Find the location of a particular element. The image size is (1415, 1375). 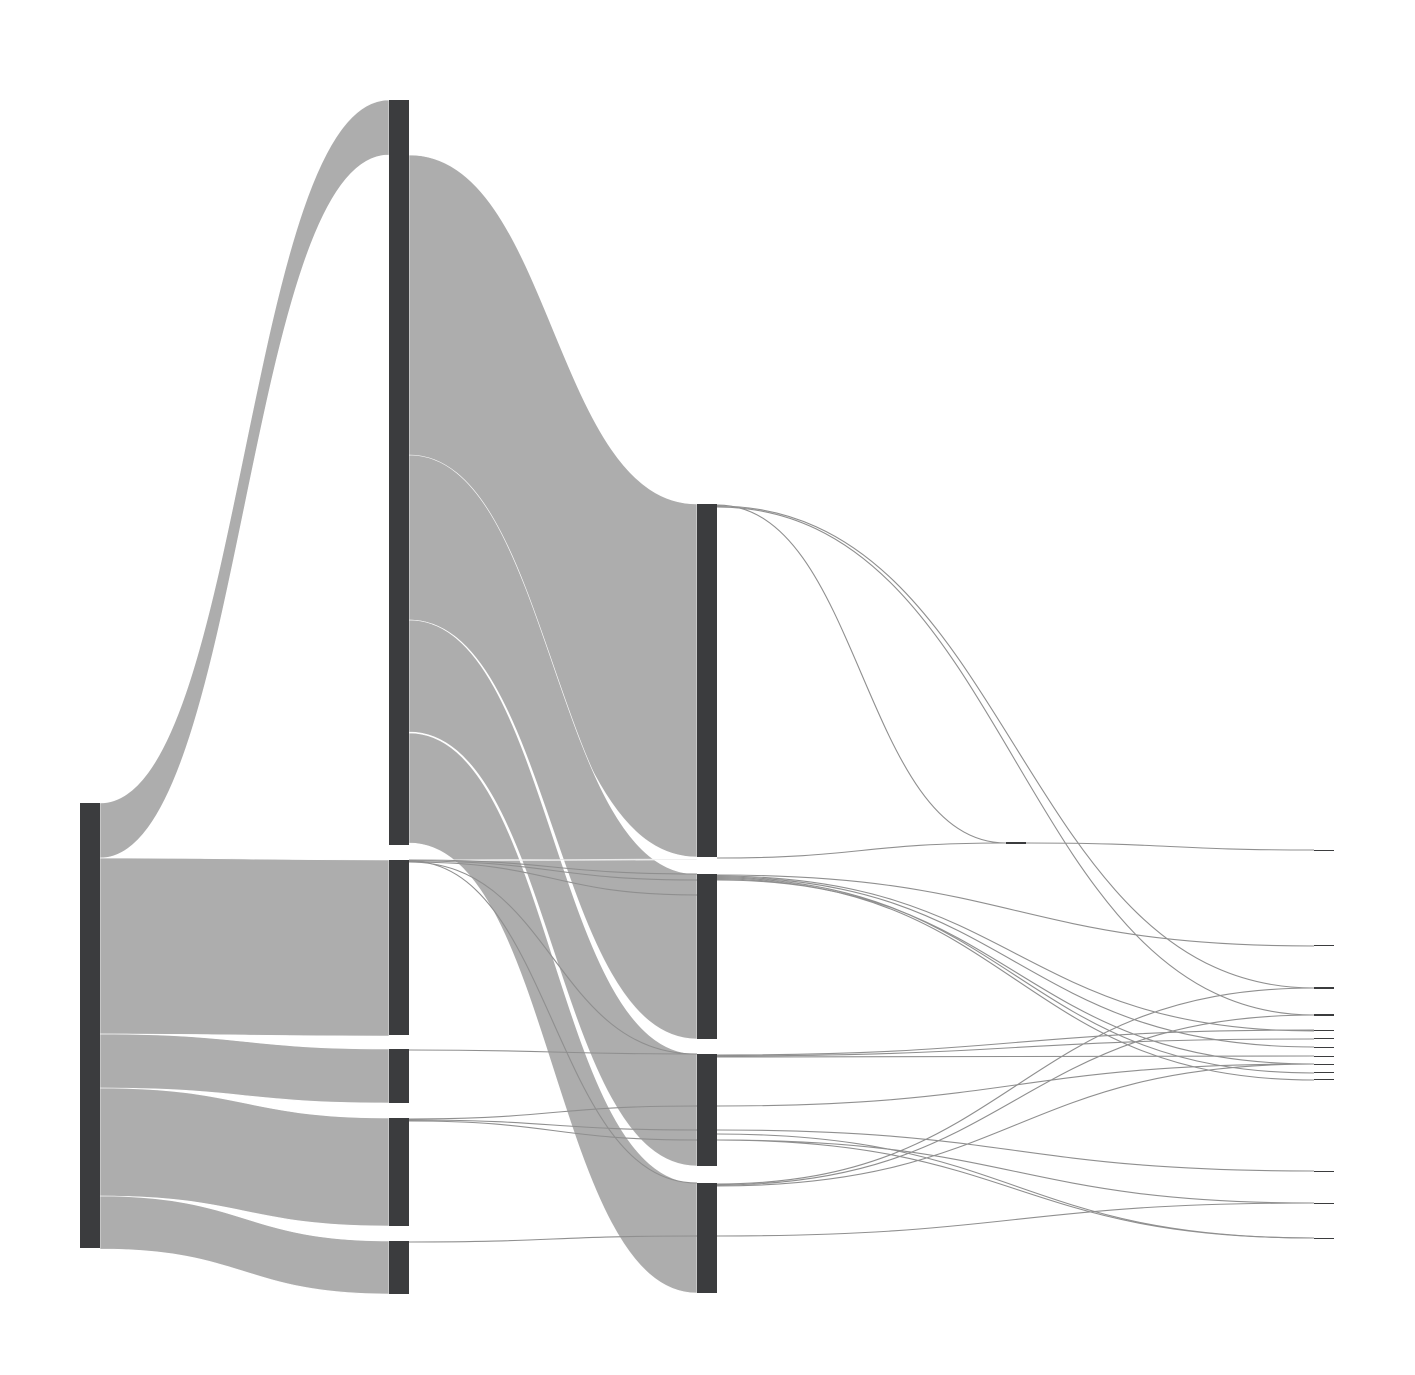

node-n4 is located at coordinates (399, 1172).